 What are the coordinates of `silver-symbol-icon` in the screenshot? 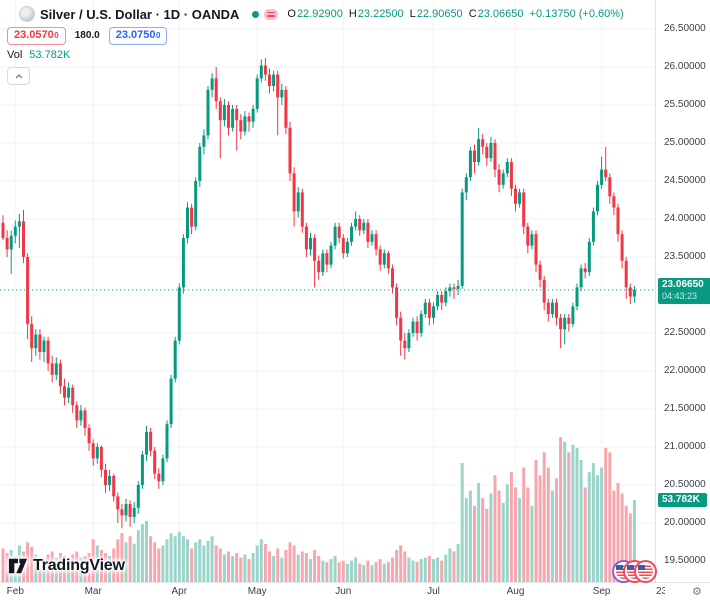 It's located at (27, 14).